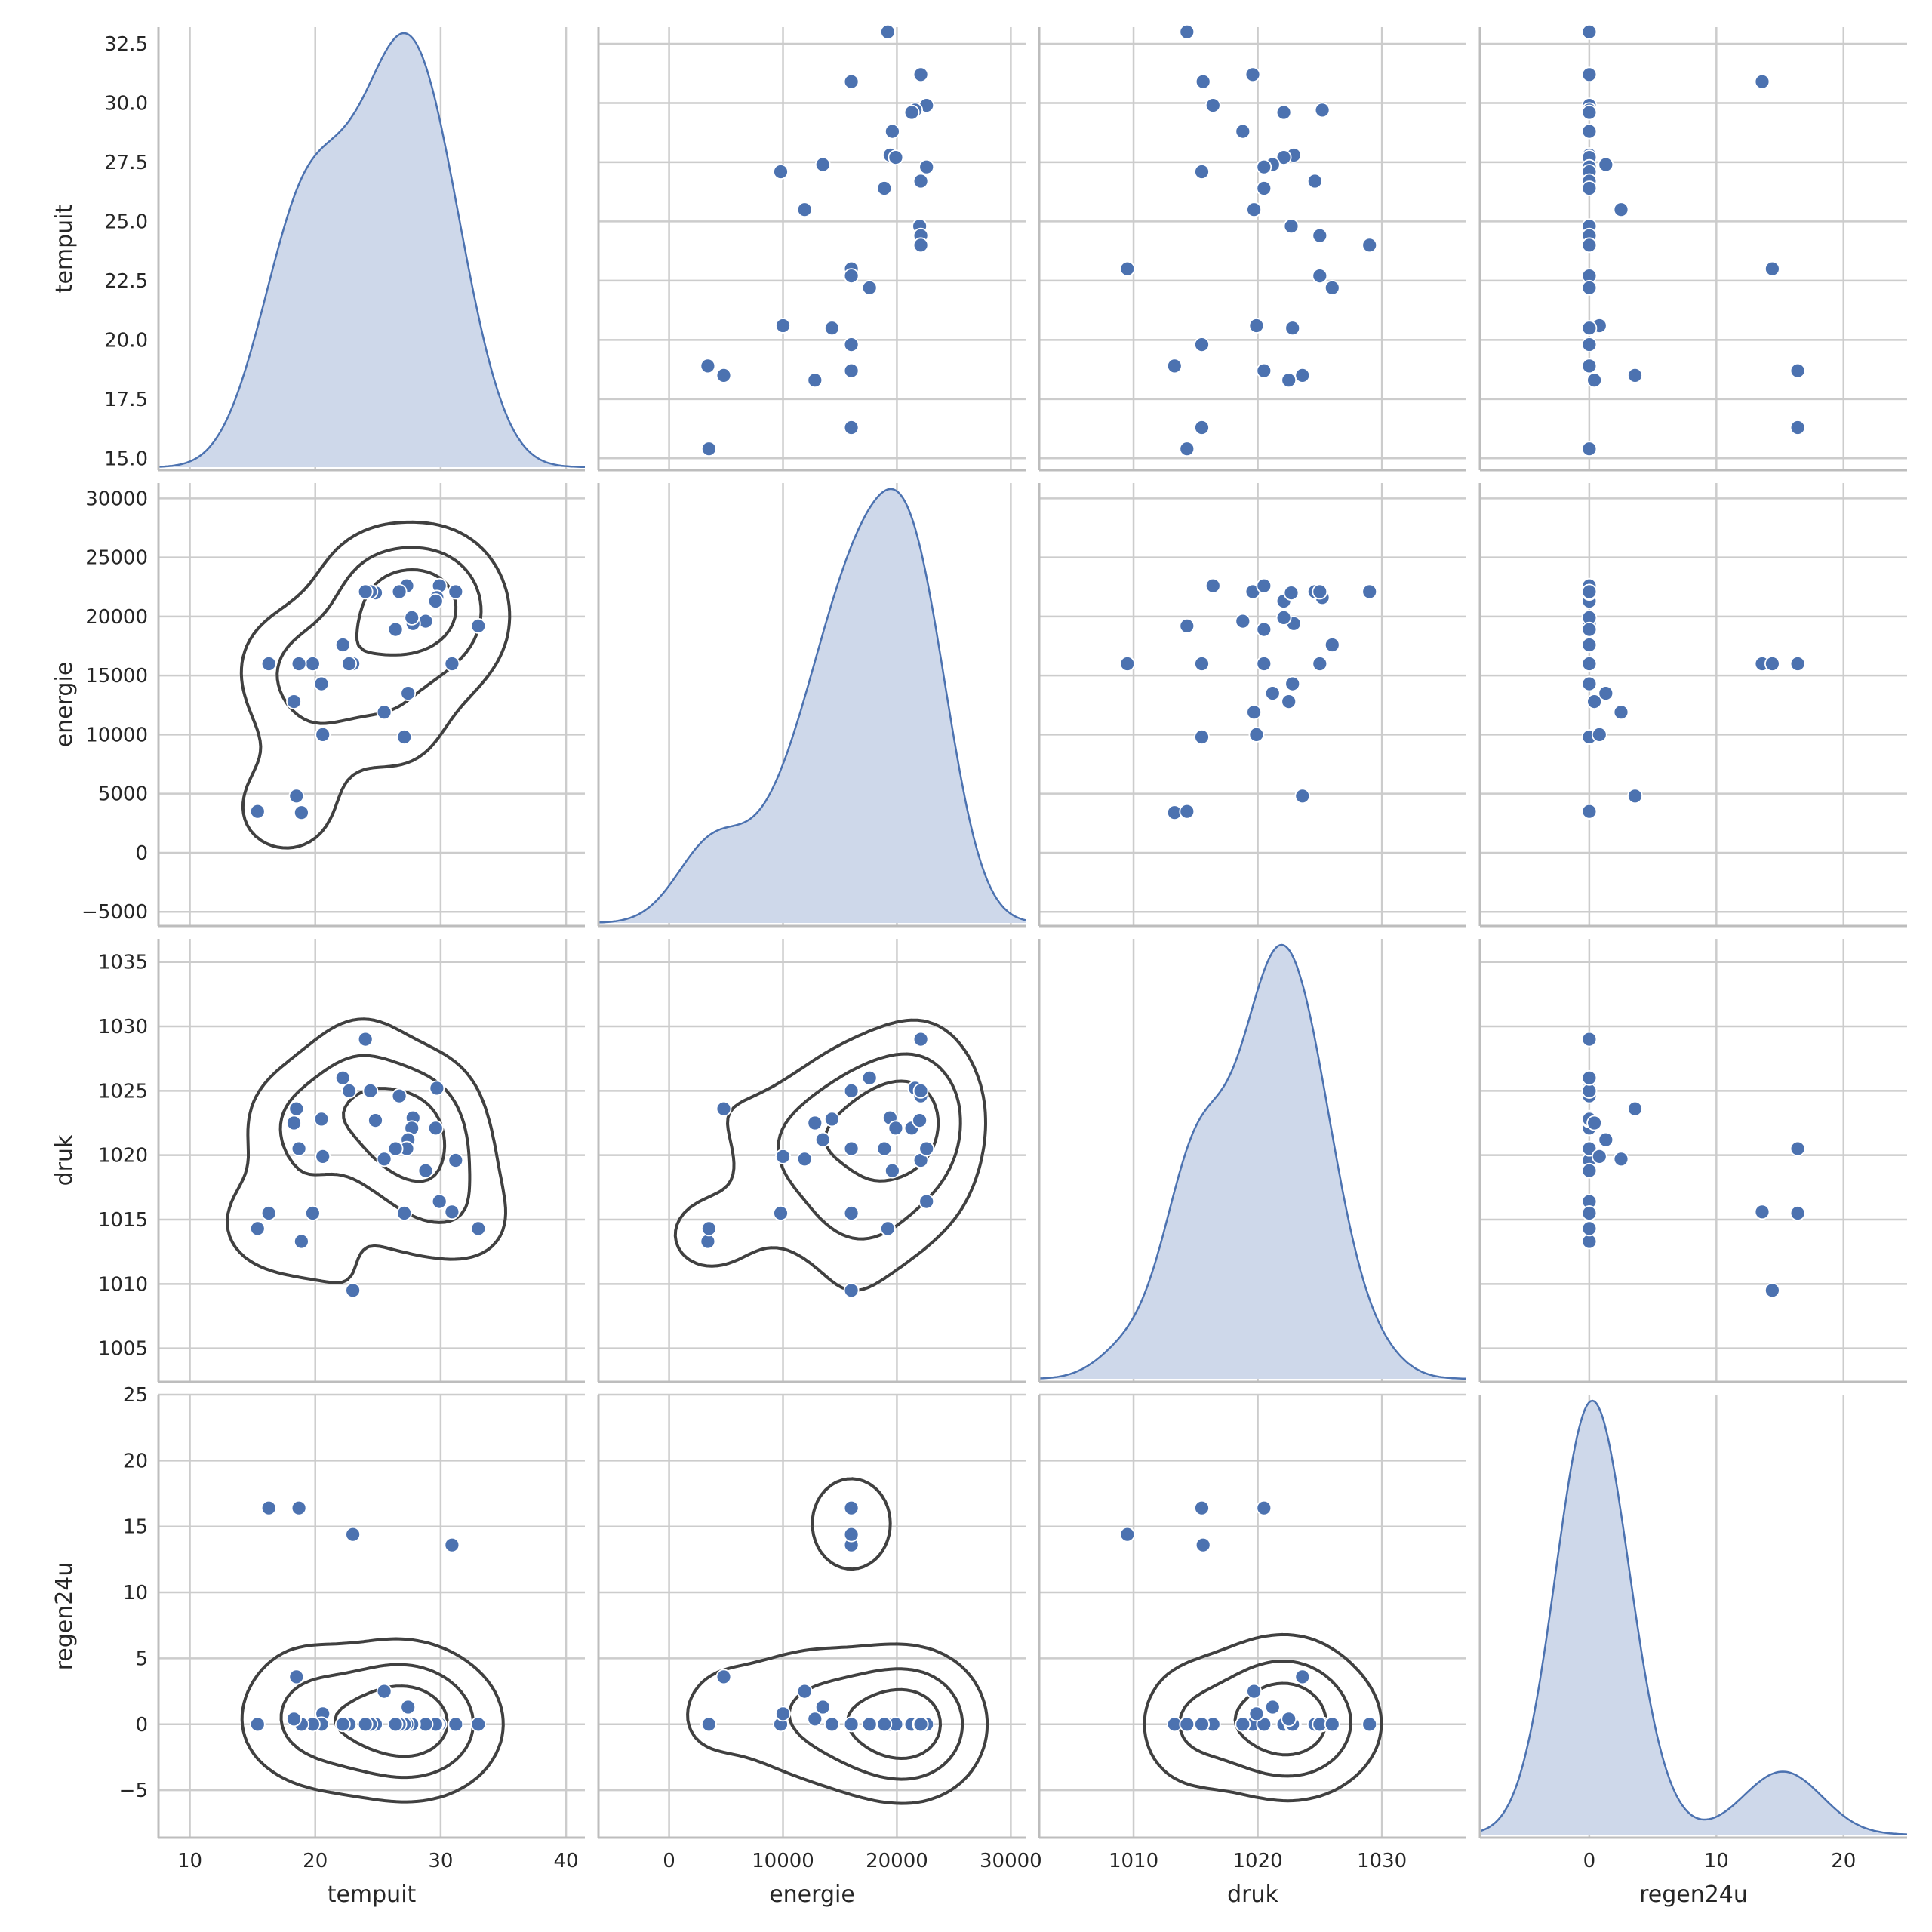 This screenshot has height=1932, width=1932. What do you see at coordinates (123, 1220) in the screenshot?
I see `ytick-label: 1015` at bounding box center [123, 1220].